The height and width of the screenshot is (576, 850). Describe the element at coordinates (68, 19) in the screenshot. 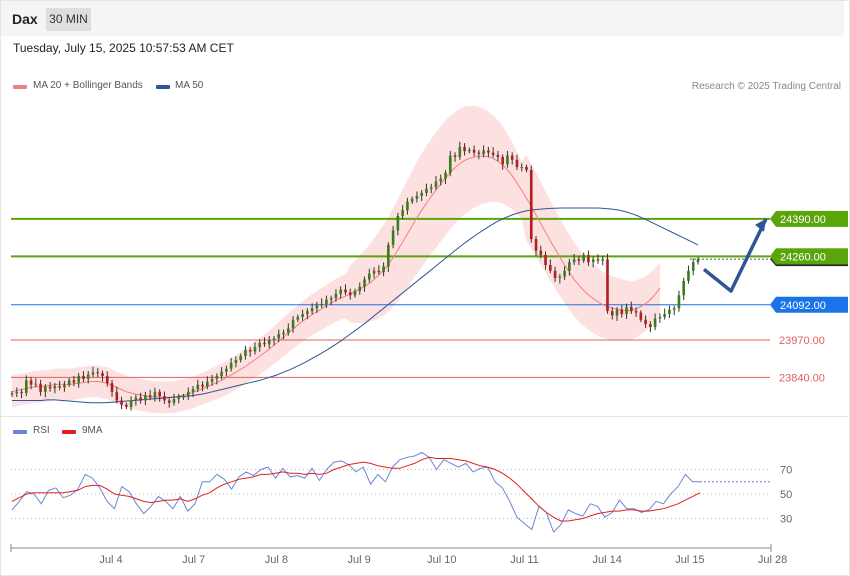

I see `timeframe-button: 30 MIN` at that location.